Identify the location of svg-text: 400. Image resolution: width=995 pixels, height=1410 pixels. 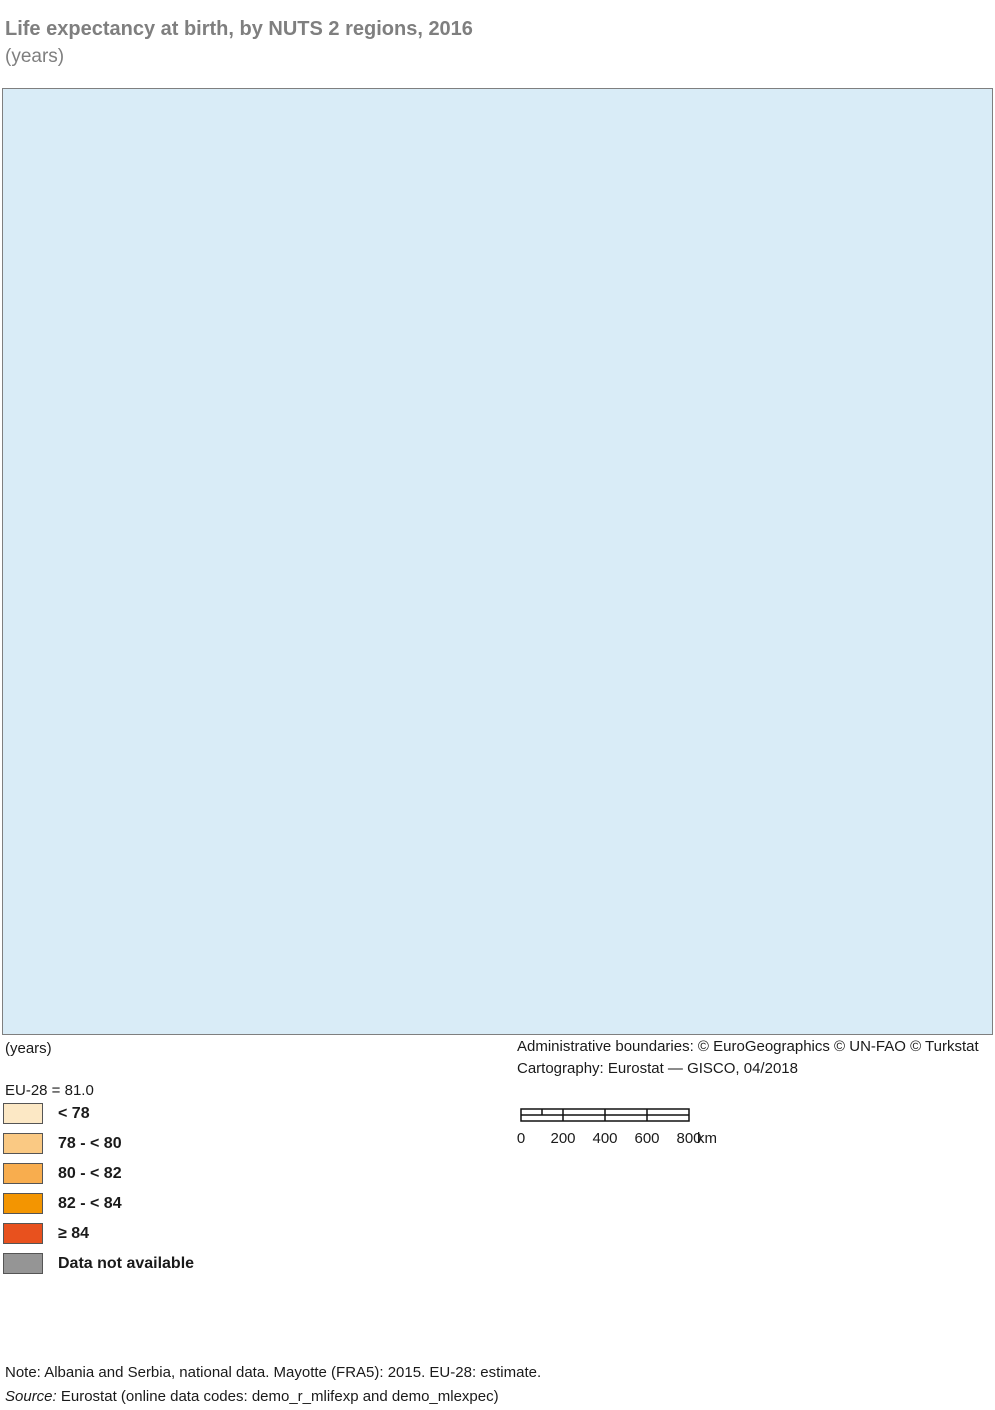
(604, 1138).